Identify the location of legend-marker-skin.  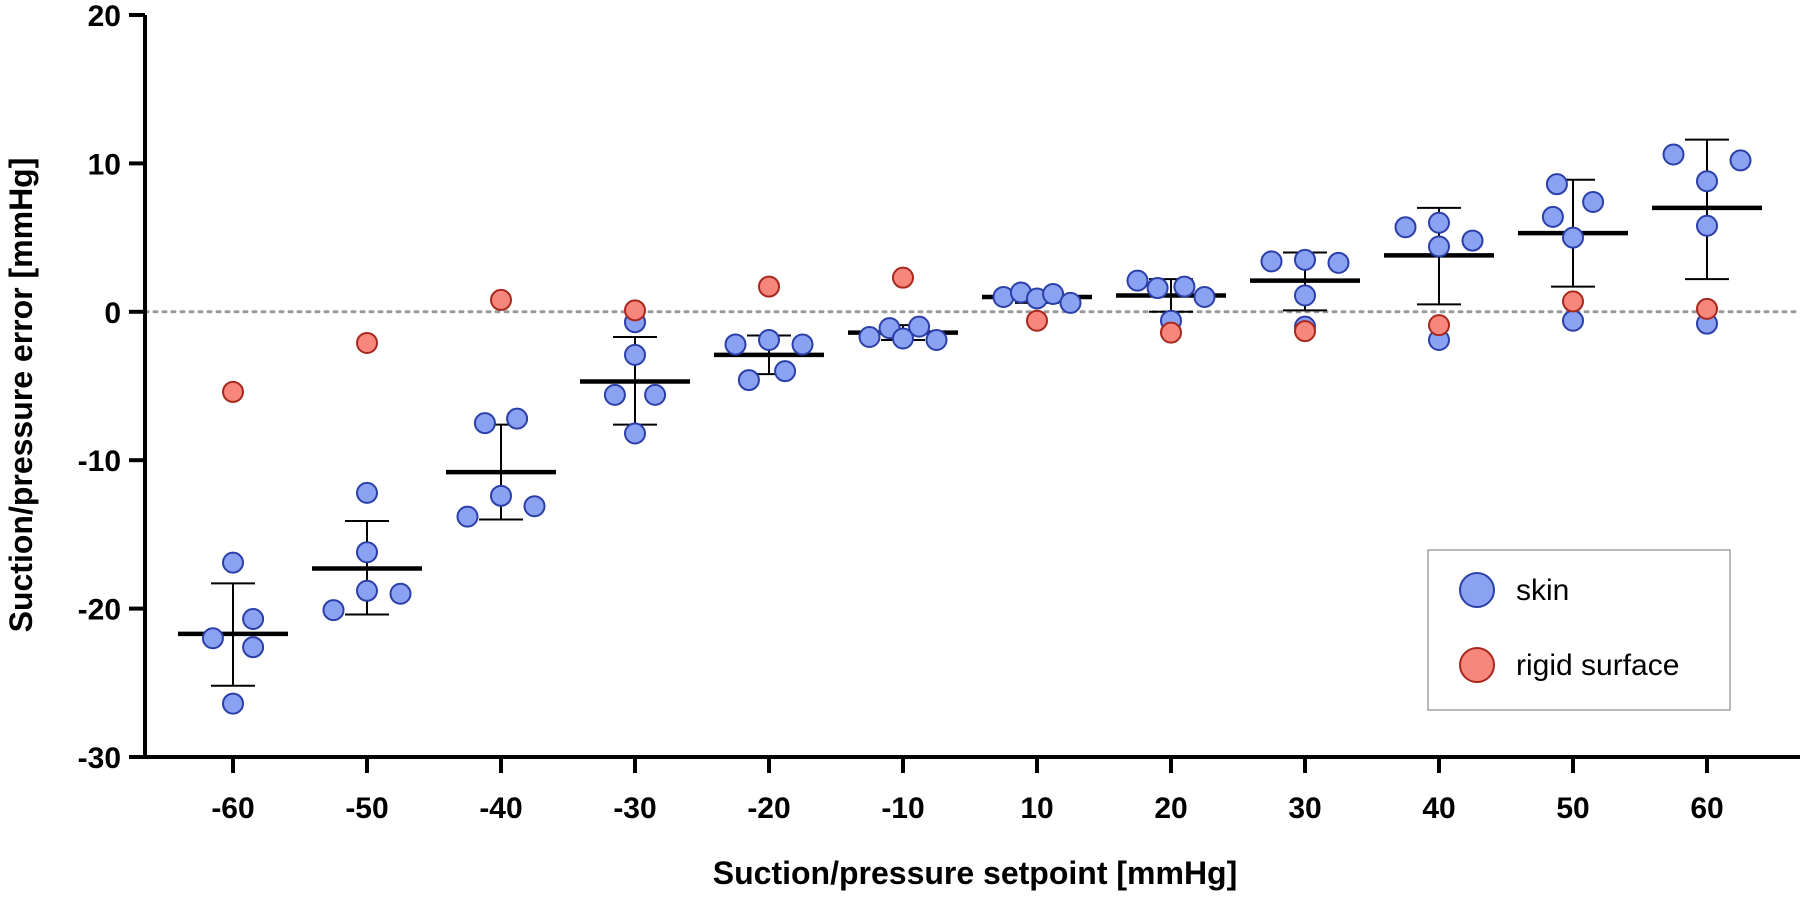
(1477, 590).